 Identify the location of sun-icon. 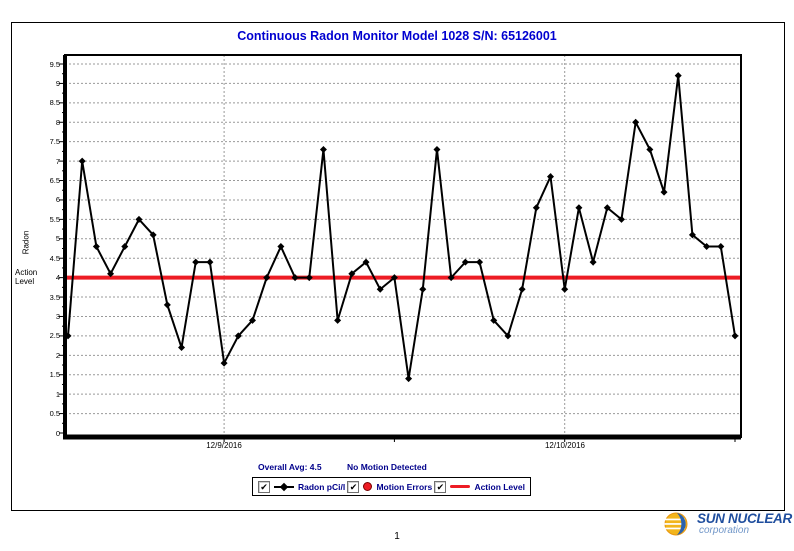
(676, 524).